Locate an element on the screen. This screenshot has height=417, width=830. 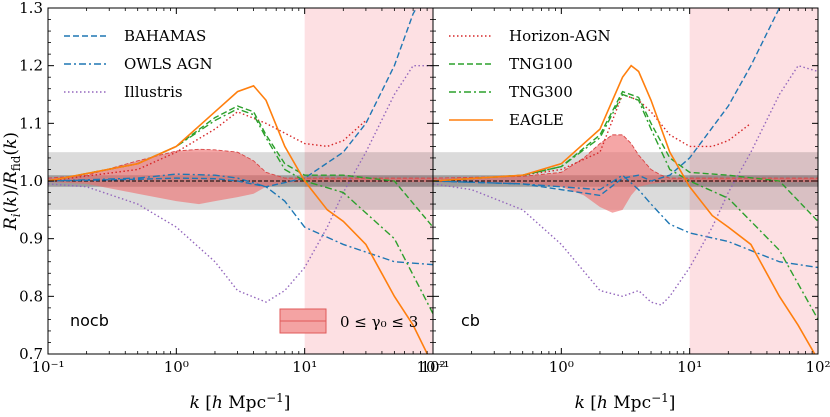
x-axis-label-right: k [h Mpc−1] is located at coordinates (625, 402).